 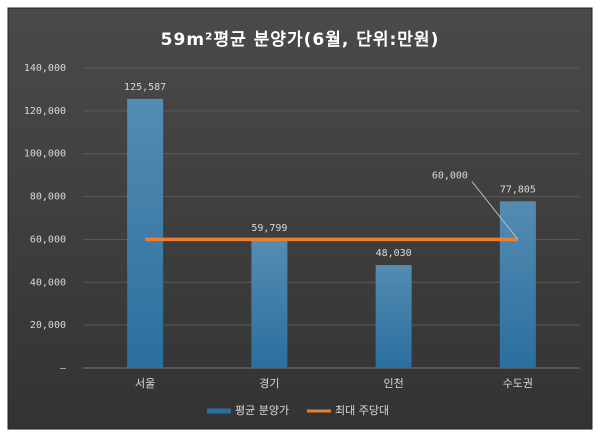 What do you see at coordinates (394, 383) in the screenshot?
I see `x-tick-label: 인천` at bounding box center [394, 383].